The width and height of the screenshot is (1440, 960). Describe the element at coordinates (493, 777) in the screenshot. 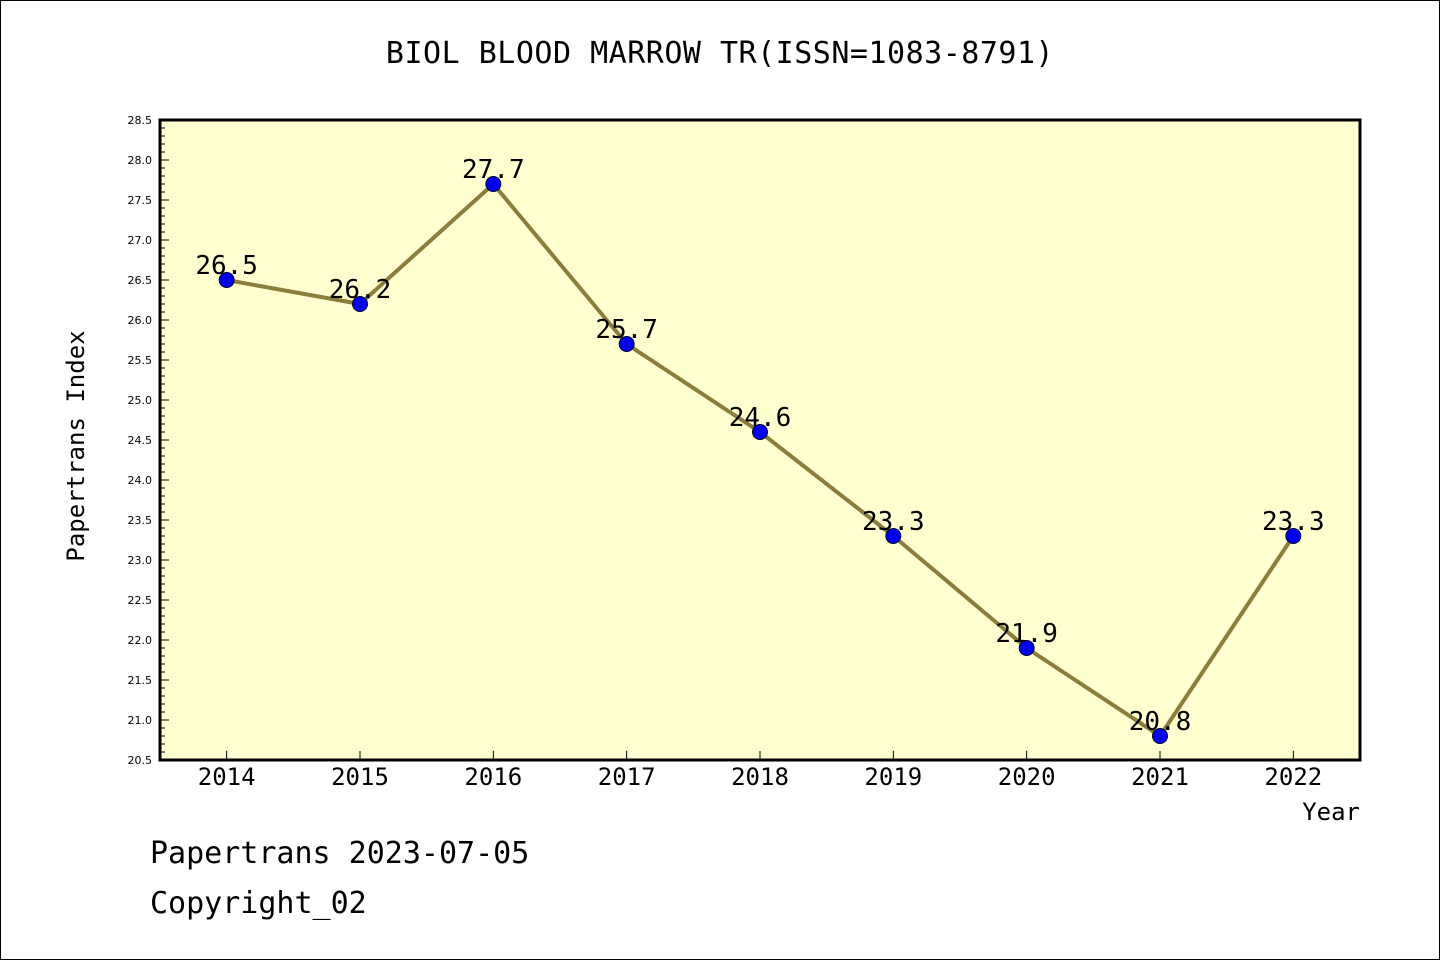

I see `x-tick-label: 2016` at that location.